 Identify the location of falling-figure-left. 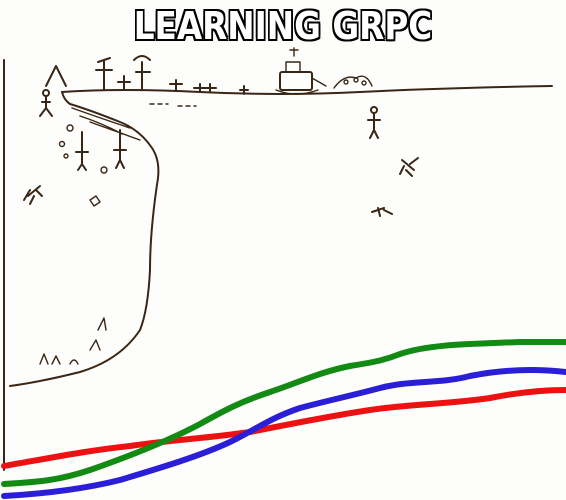
(33, 195).